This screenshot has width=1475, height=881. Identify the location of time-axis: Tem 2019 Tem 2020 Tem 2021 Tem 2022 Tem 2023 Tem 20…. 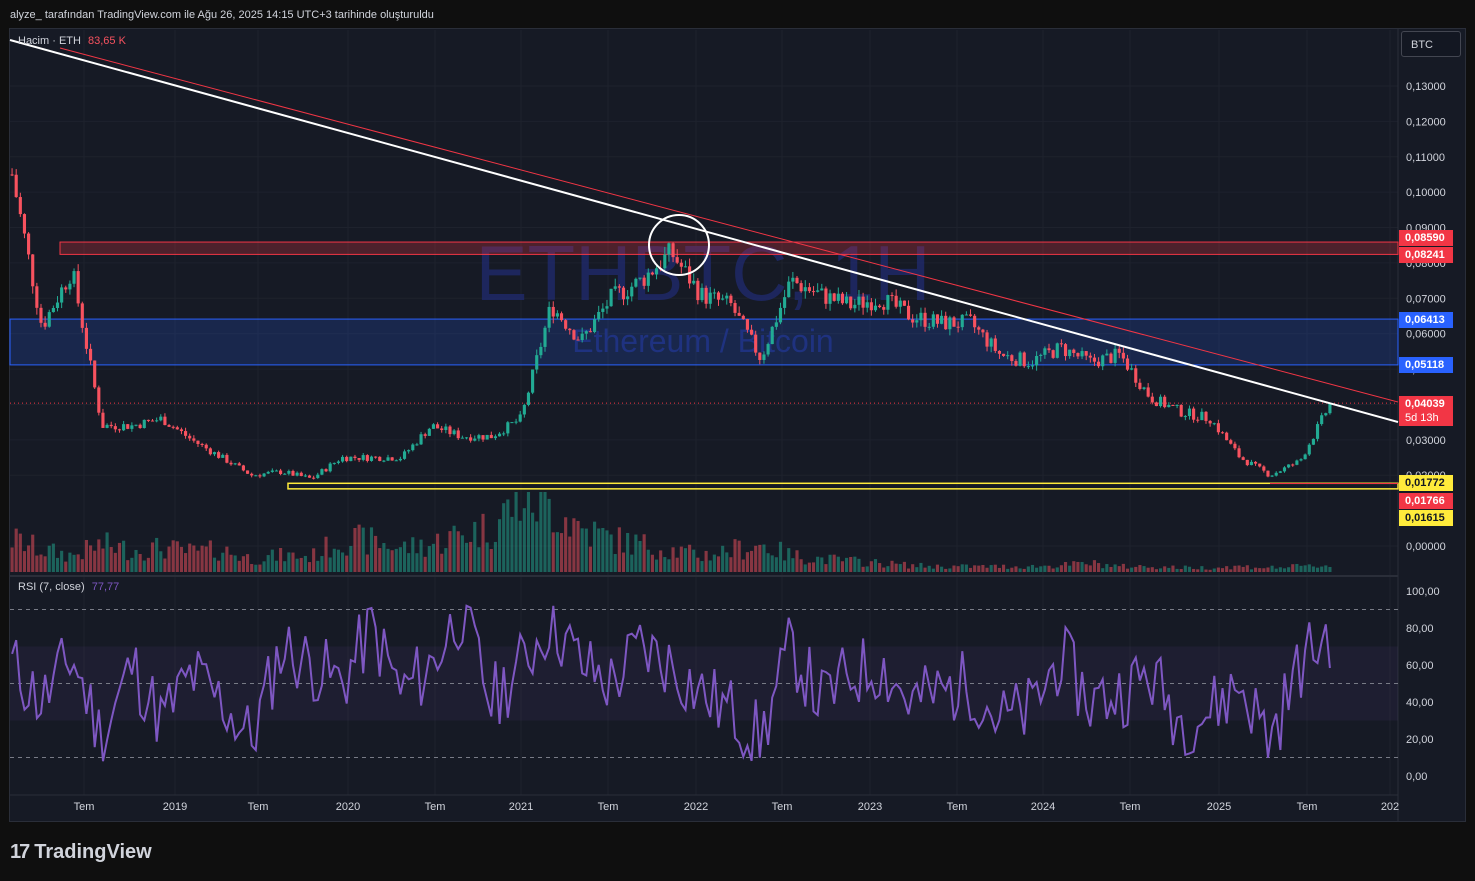
(737, 807).